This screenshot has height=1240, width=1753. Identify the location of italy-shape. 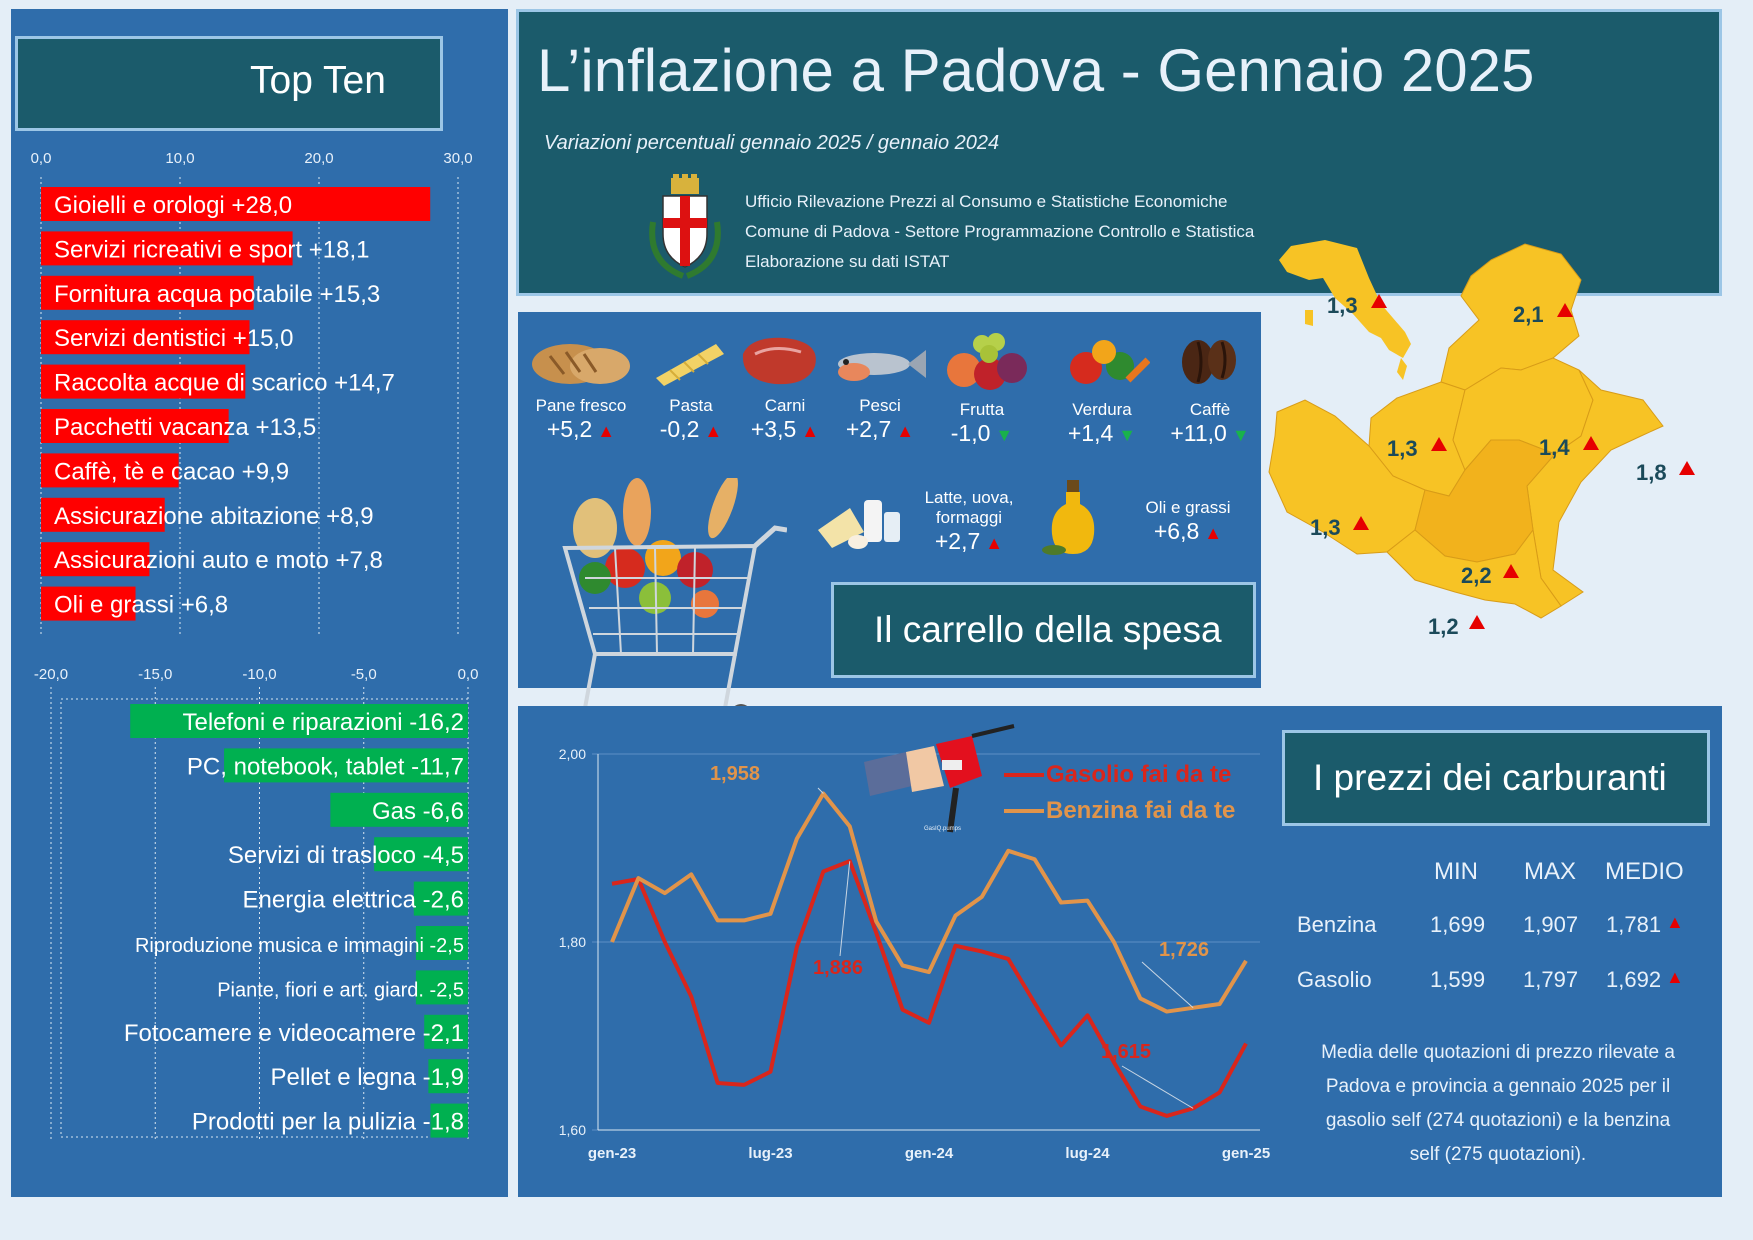
(1345, 299).